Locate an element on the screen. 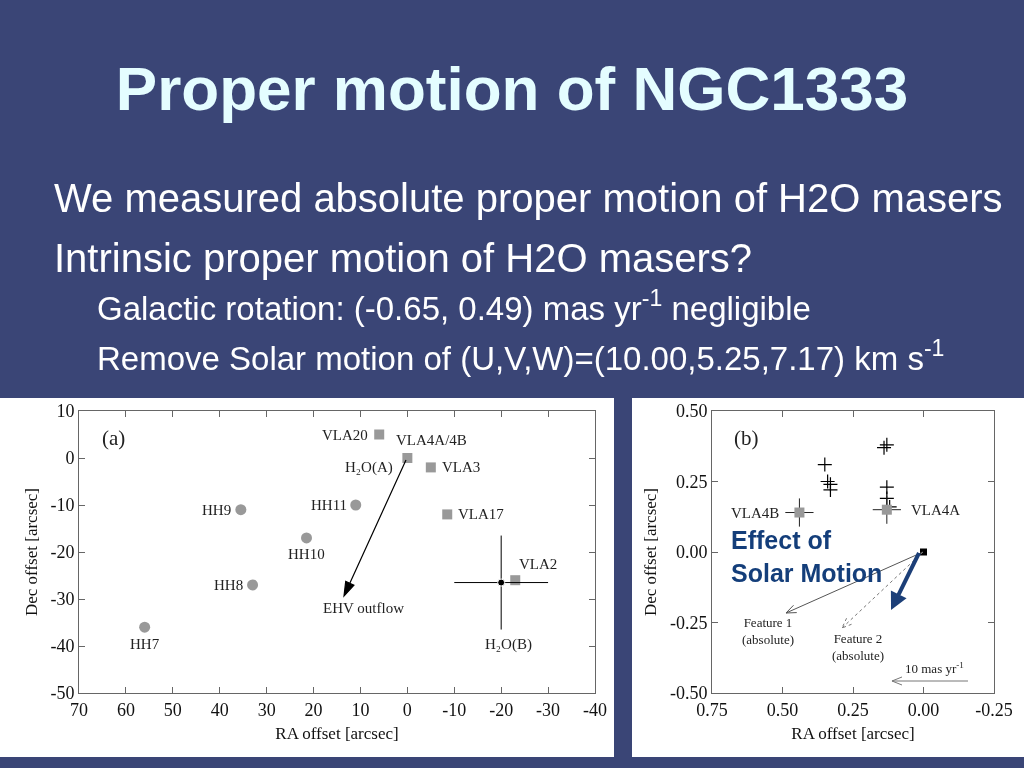 The width and height of the screenshot is (1024, 768). annotation: VLA20 is located at coordinates (345, 435).